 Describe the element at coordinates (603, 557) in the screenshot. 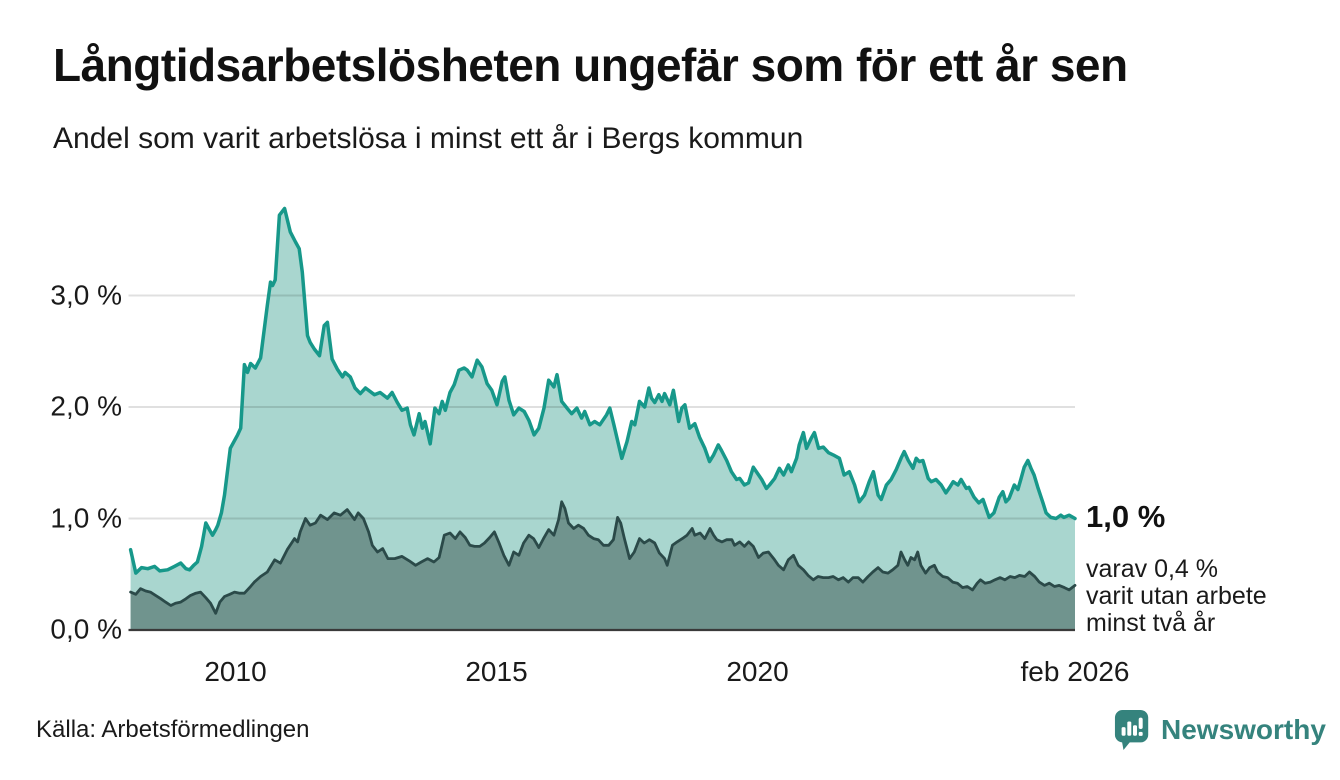

I see `line-two-years` at that location.